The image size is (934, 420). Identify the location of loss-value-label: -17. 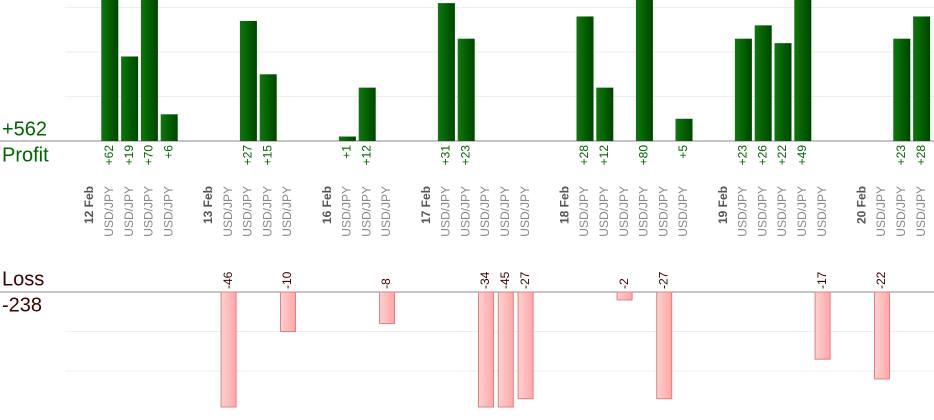
(822, 280).